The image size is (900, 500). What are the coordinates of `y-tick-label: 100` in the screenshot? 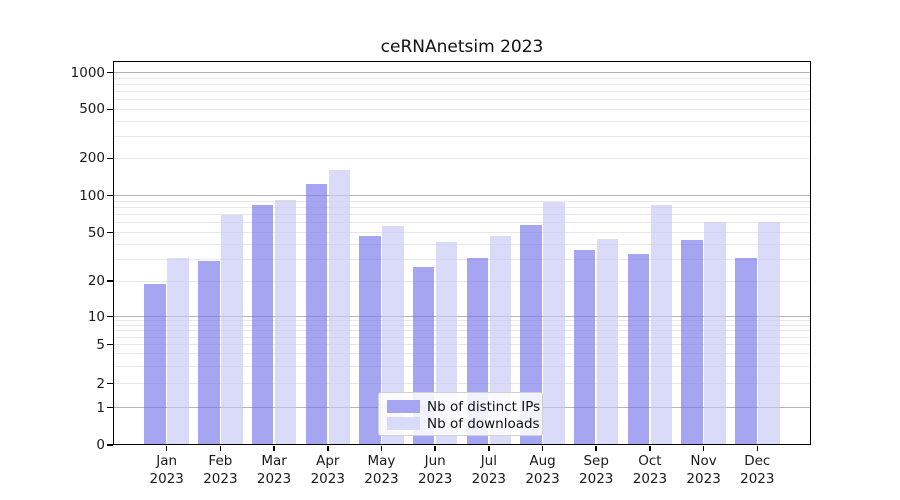 It's located at (92, 195).